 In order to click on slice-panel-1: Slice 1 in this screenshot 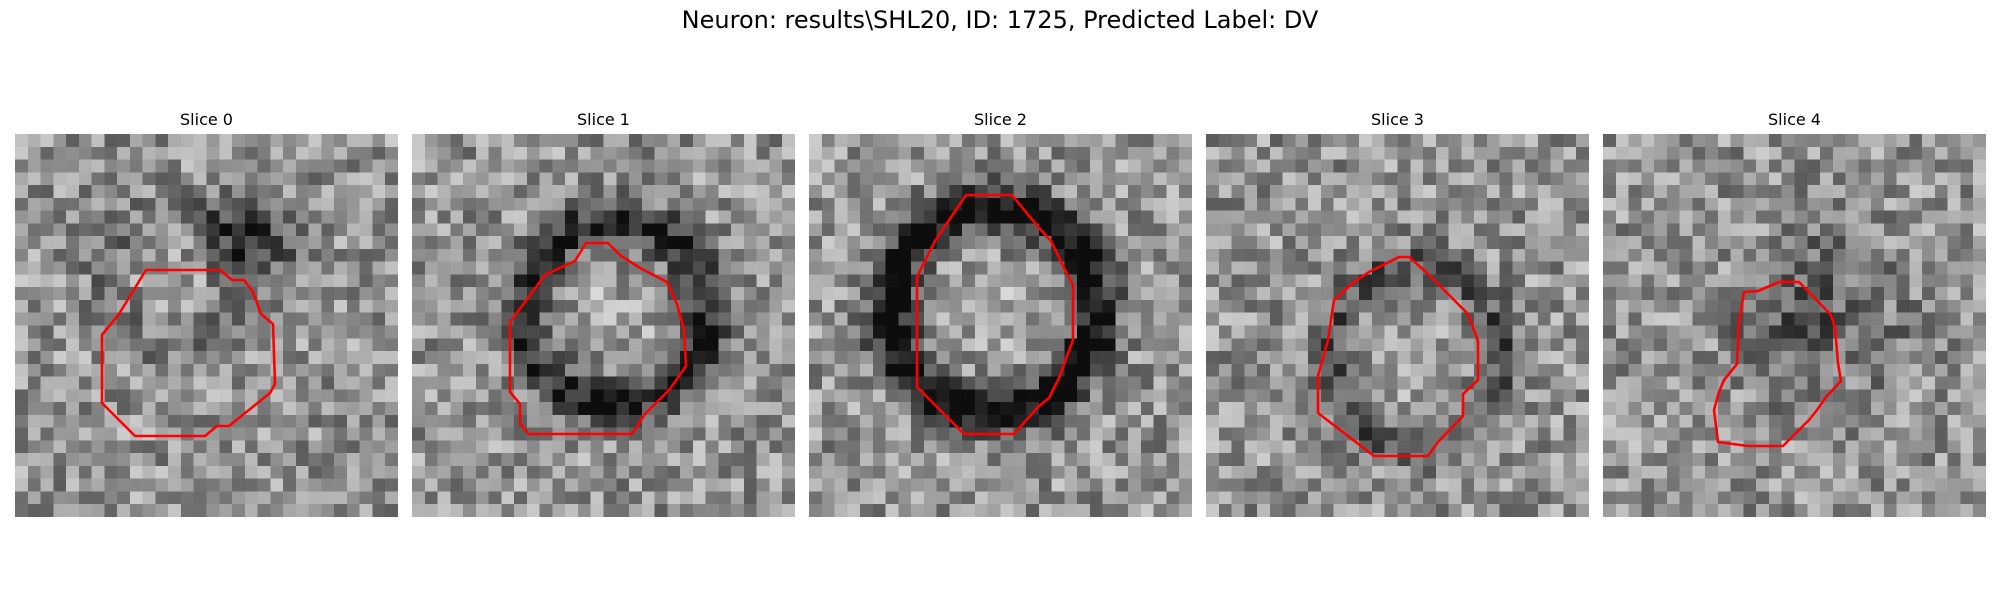, I will do `click(603, 312)`.